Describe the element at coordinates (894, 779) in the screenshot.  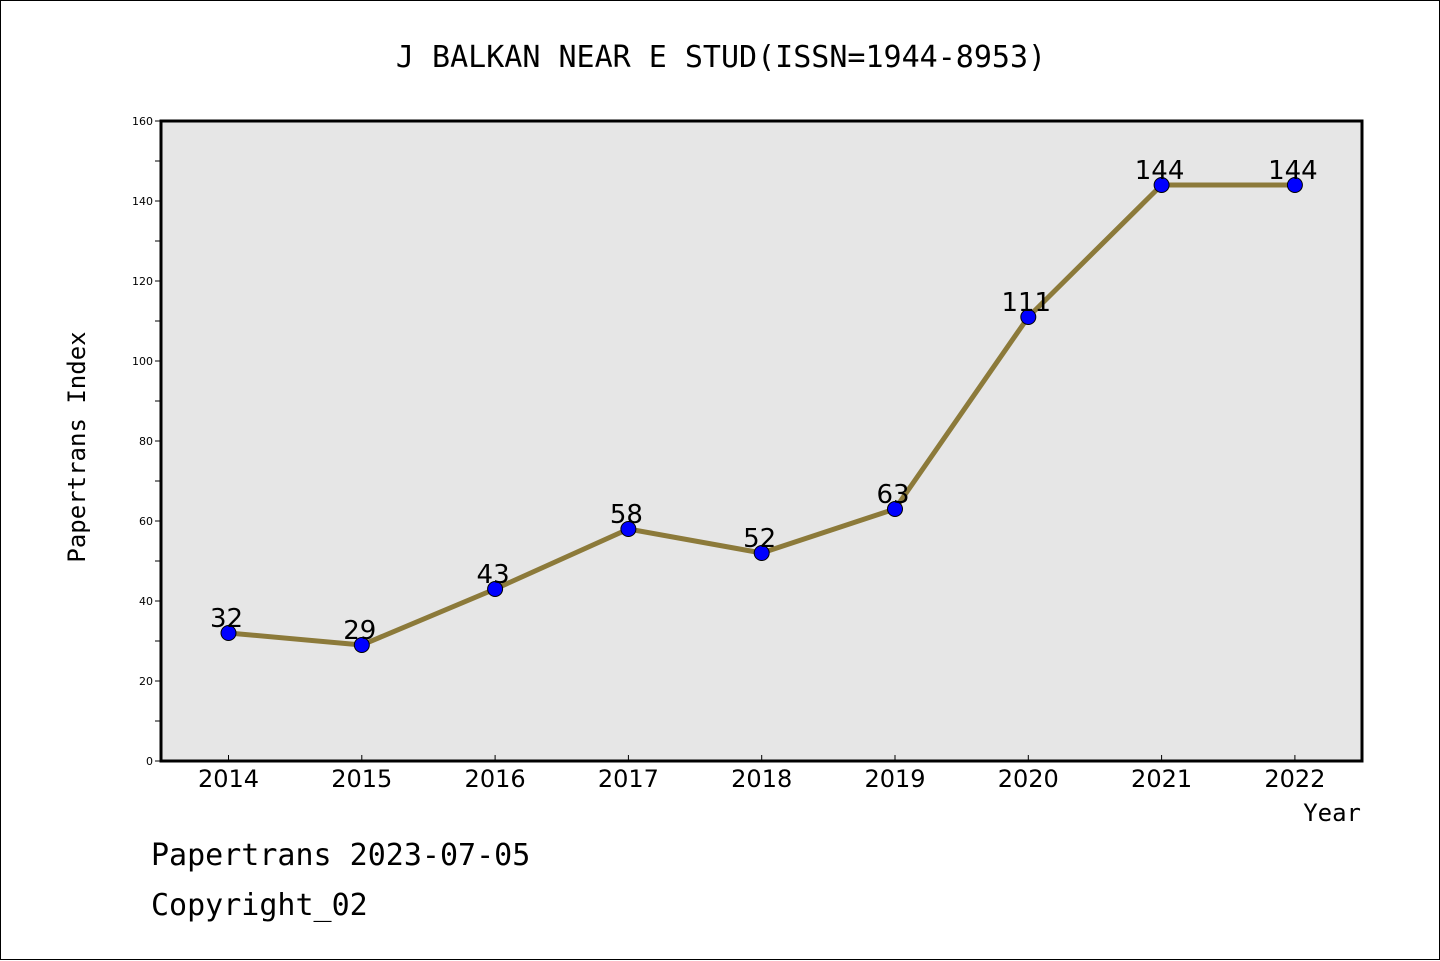
I see `x-tick-label: 2019` at that location.